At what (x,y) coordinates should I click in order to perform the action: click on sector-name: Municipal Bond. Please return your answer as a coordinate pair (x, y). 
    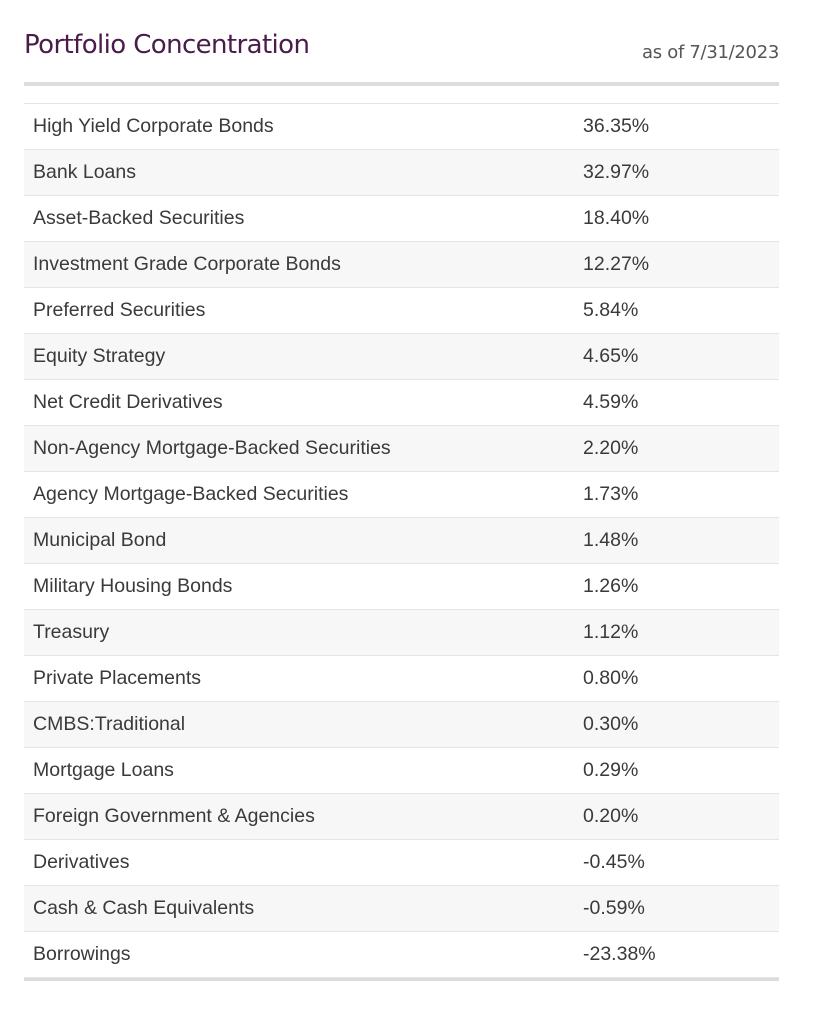
    Looking at the image, I should click on (100, 540).